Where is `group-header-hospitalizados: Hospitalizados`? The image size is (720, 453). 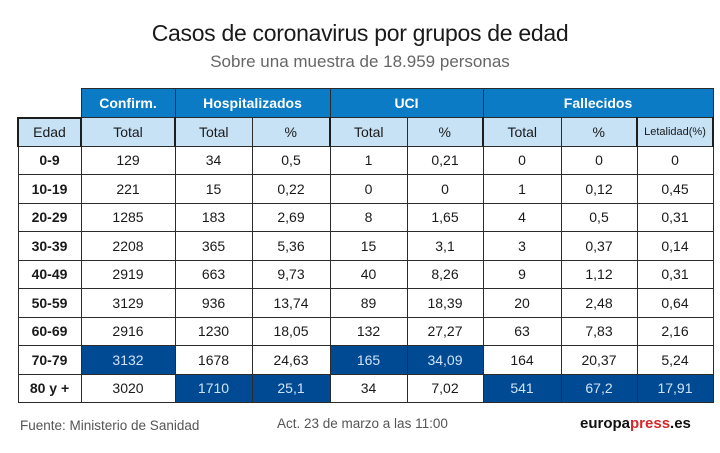
group-header-hospitalizados: Hospitalizados is located at coordinates (252, 103).